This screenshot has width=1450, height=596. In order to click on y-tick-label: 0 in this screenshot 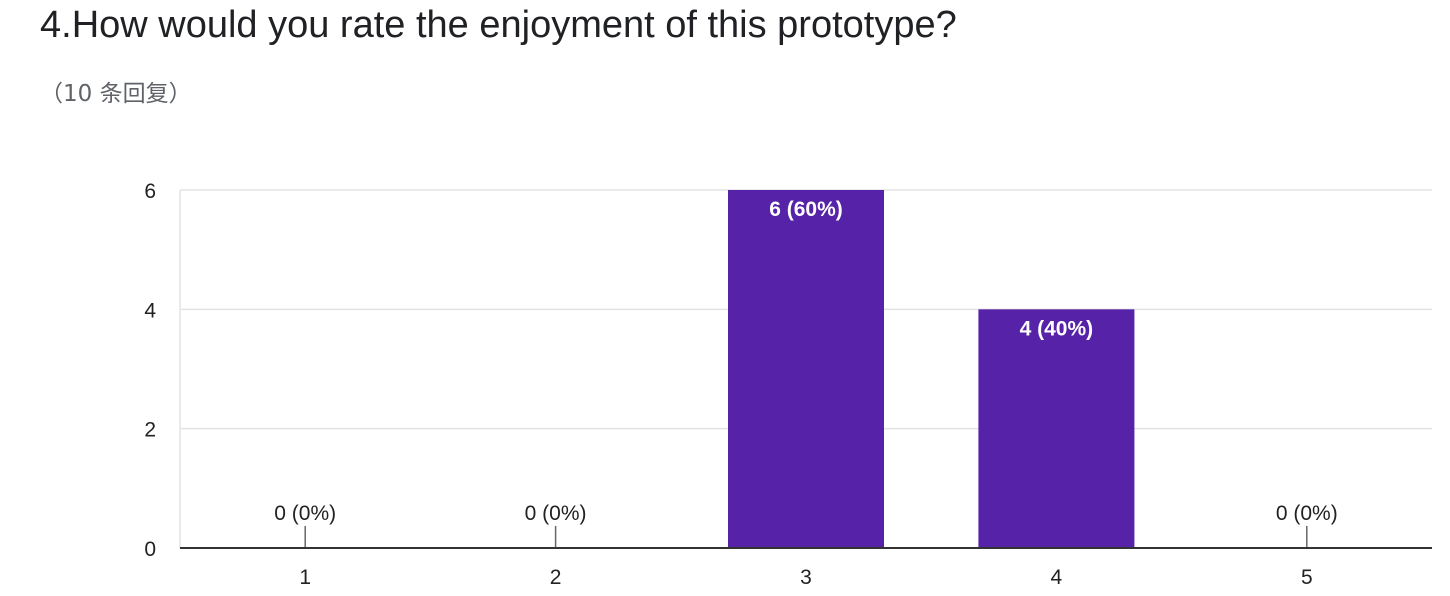, I will do `click(150, 549)`.